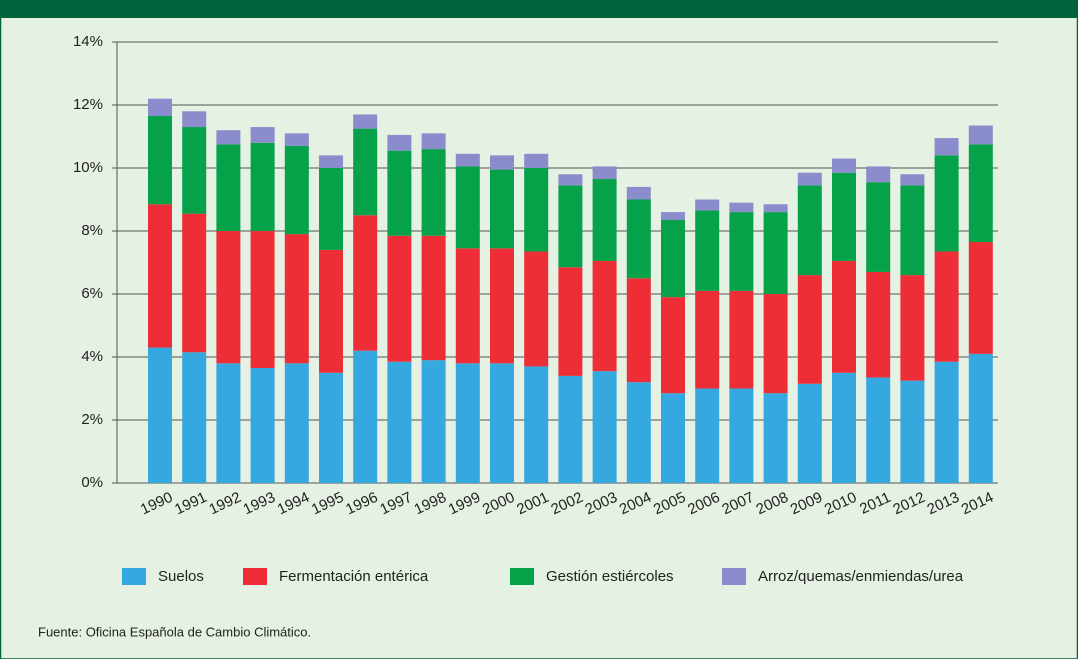 This screenshot has height=659, width=1078. What do you see at coordinates (92, 293) in the screenshot?
I see `y-tick-label: 6%` at bounding box center [92, 293].